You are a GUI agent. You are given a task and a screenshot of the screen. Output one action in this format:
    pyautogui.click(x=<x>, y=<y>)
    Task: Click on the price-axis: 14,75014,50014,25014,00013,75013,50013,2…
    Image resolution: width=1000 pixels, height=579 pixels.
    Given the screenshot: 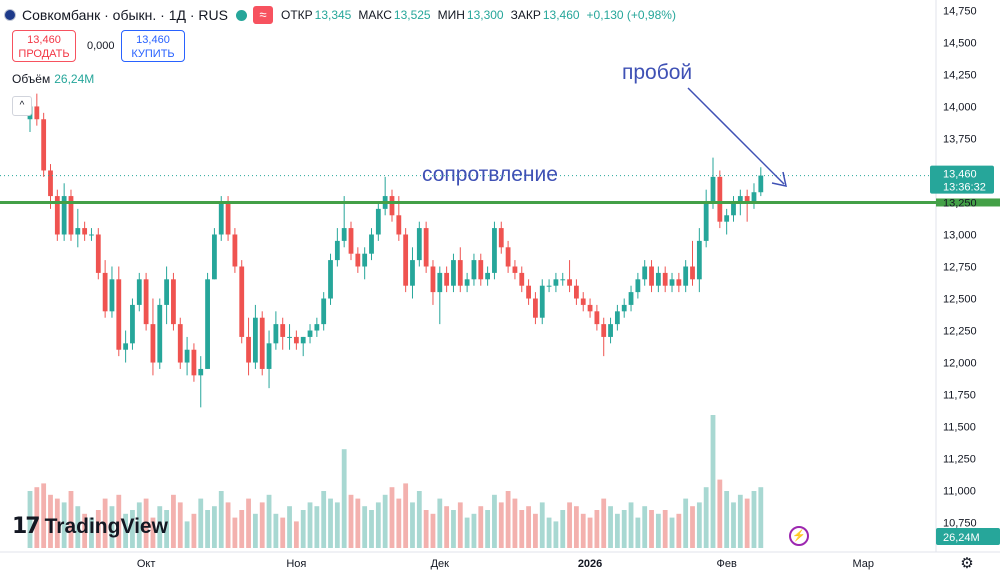 What is the action you would take?
    pyautogui.click(x=965, y=275)
    